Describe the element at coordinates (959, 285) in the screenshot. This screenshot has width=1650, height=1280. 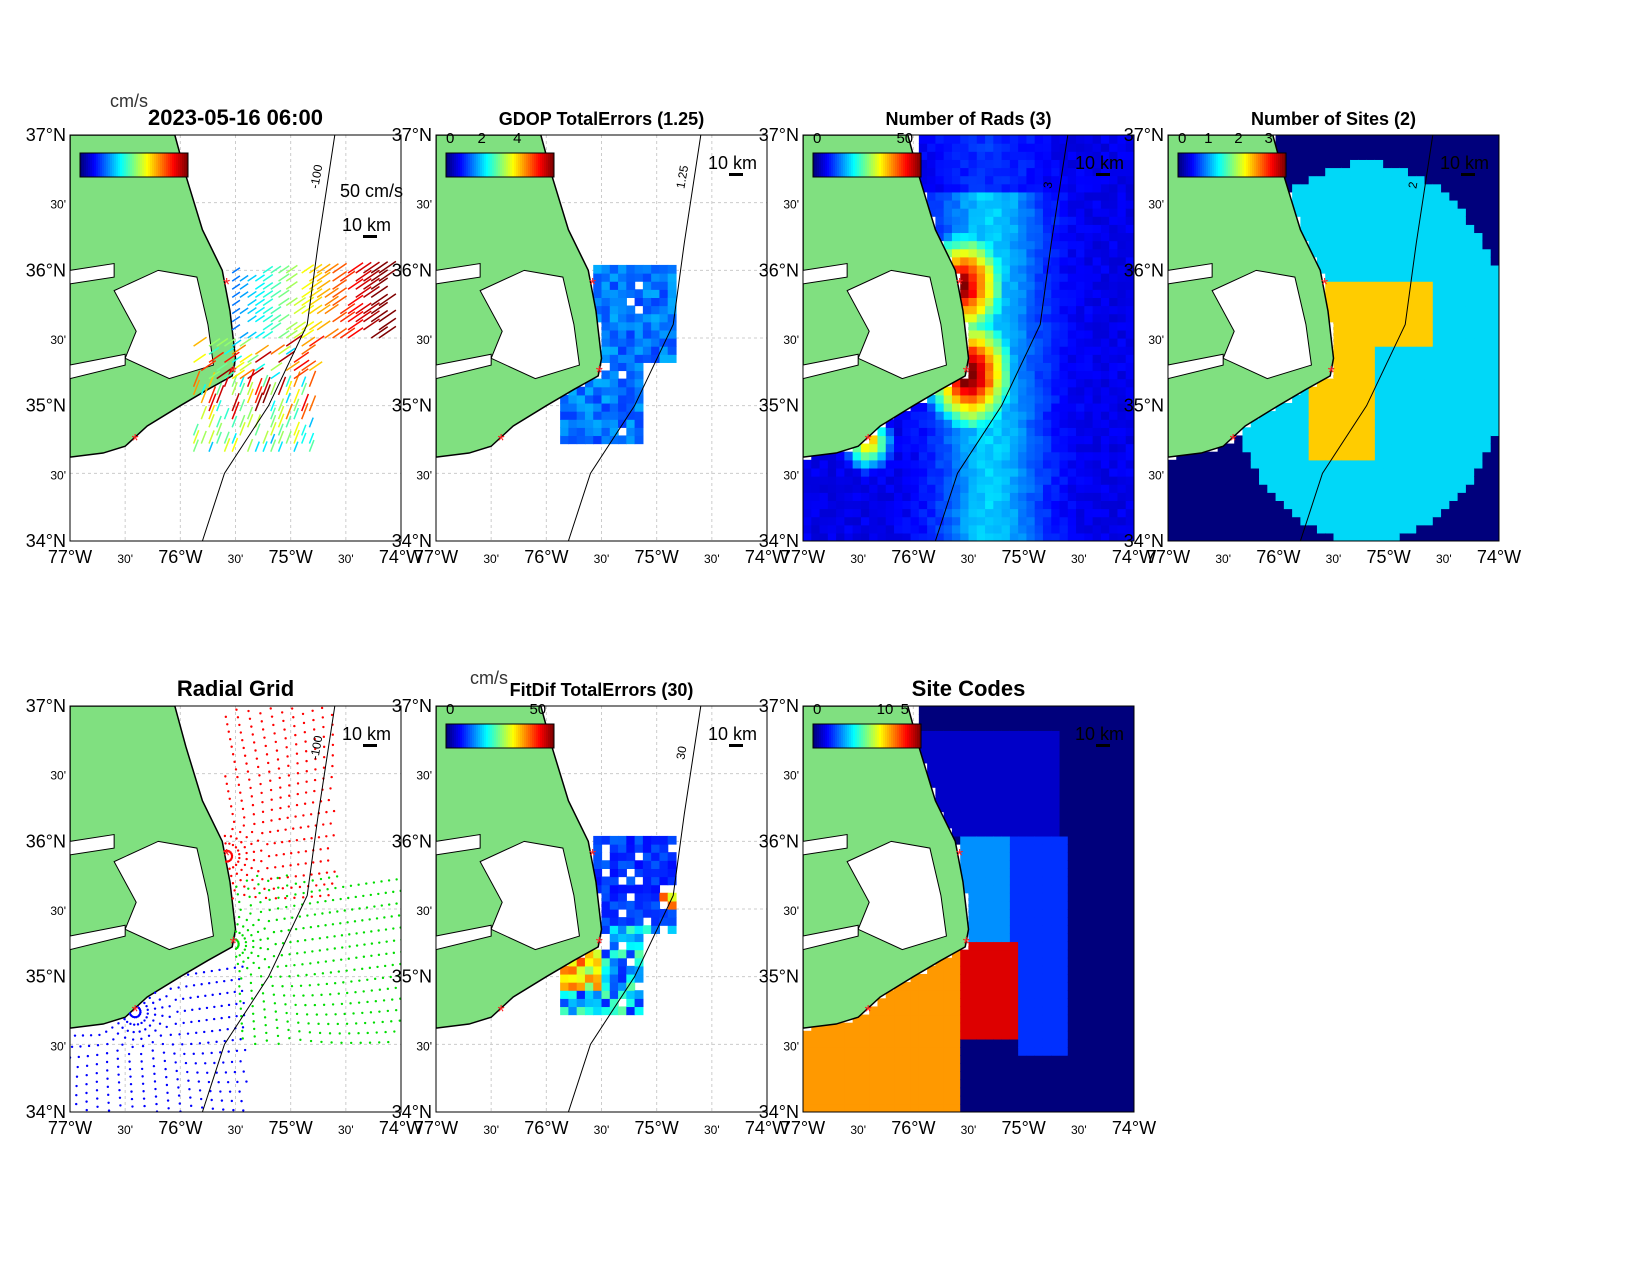
I see `site-marker-icon: *` at that location.